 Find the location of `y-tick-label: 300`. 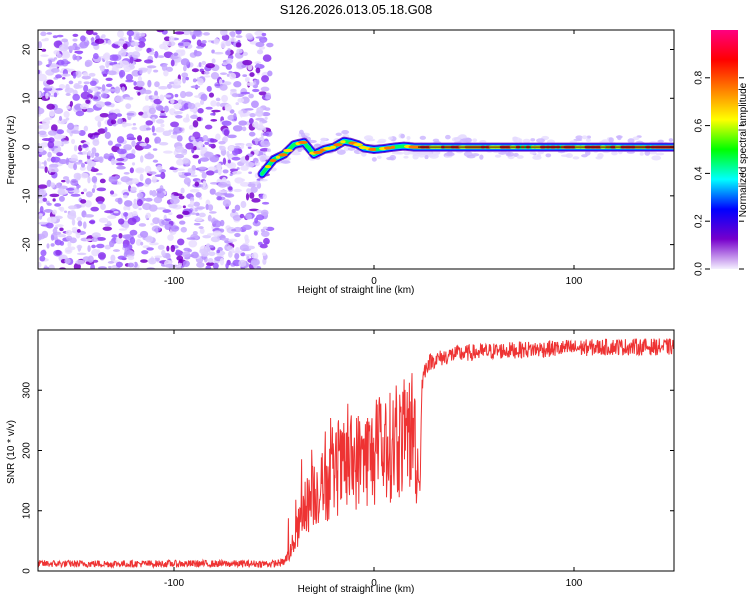

y-tick-label: 300 is located at coordinates (27, 389).